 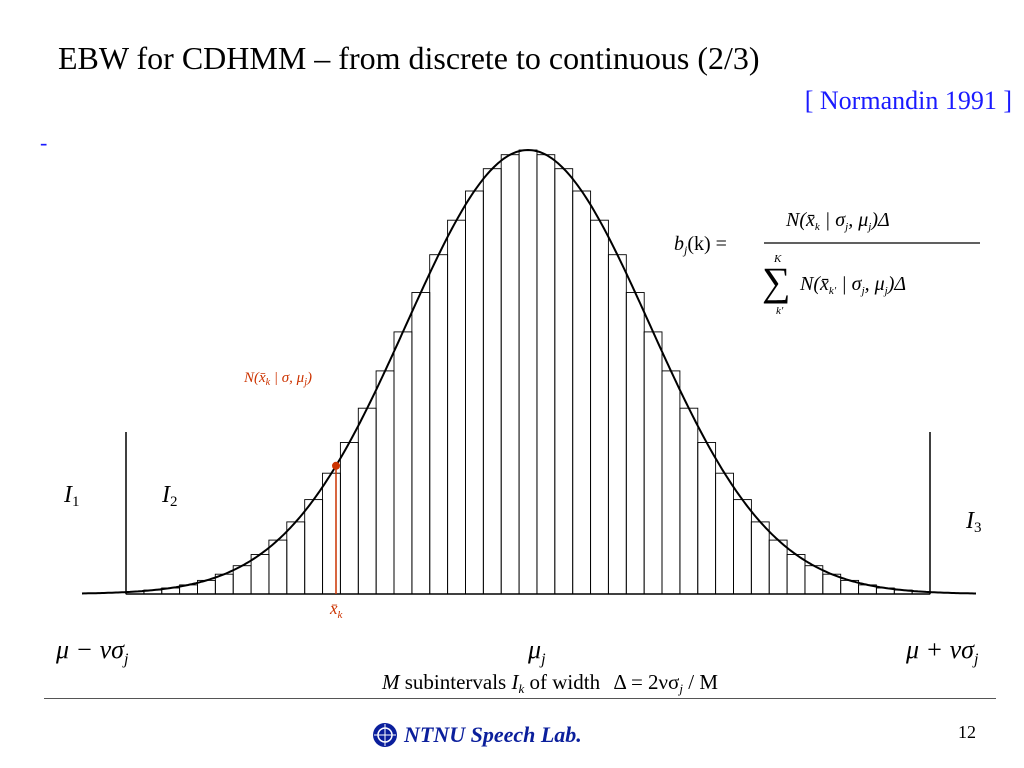 What do you see at coordinates (967, 732) in the screenshot?
I see `page-number: 12` at bounding box center [967, 732].